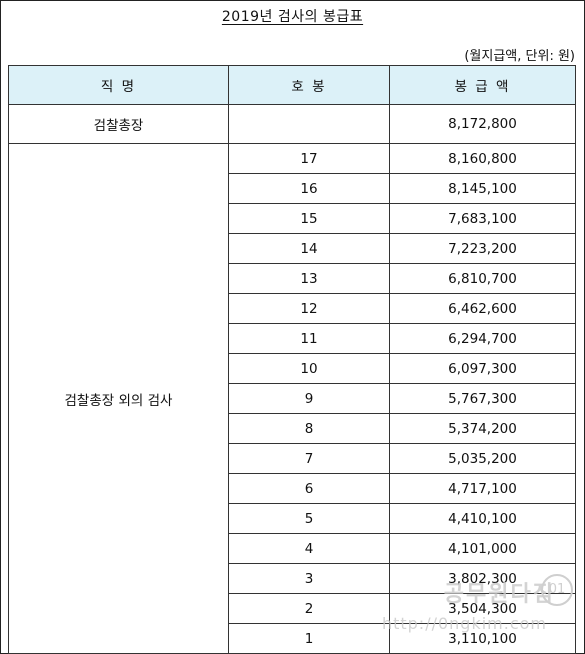  Describe the element at coordinates (482, 85) in the screenshot. I see `header-salary: 봉 급 액` at that location.